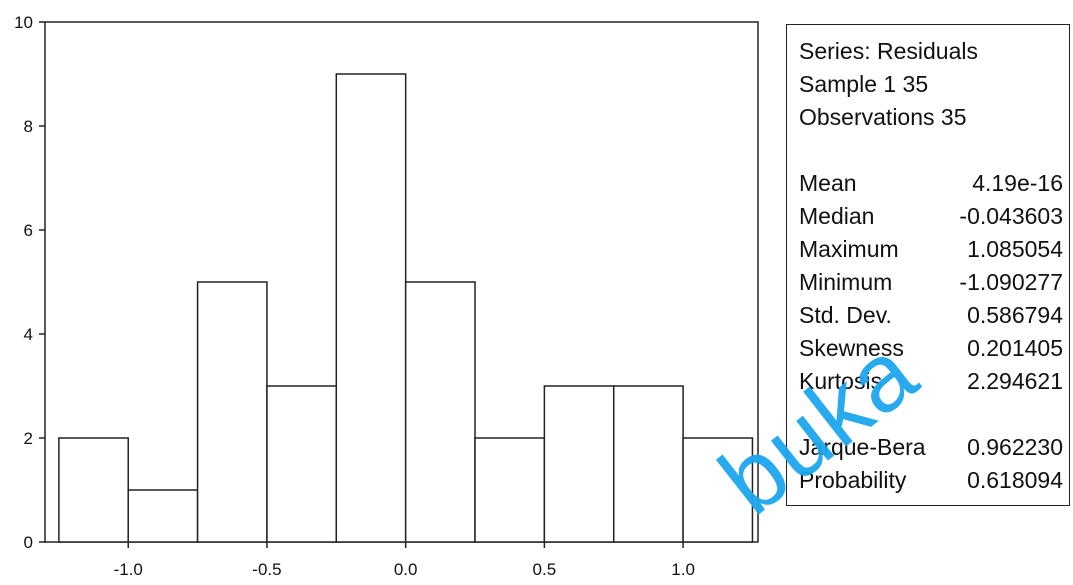 This screenshot has height=585, width=1073. I want to click on stat-value: -0.043603, so click(1011, 216).